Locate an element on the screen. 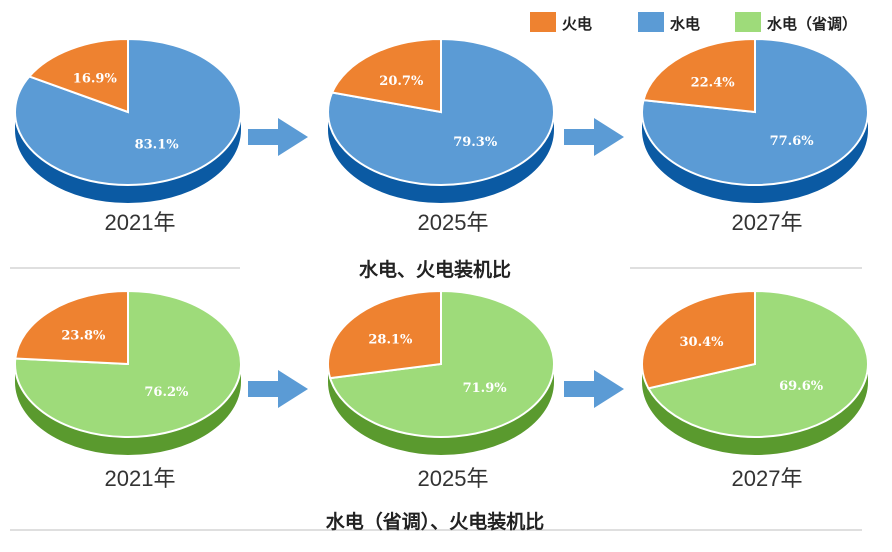 This screenshot has height=552, width=892. pie-r0-0: 16.9% 83.1% 2021年 is located at coordinates (128, 136).